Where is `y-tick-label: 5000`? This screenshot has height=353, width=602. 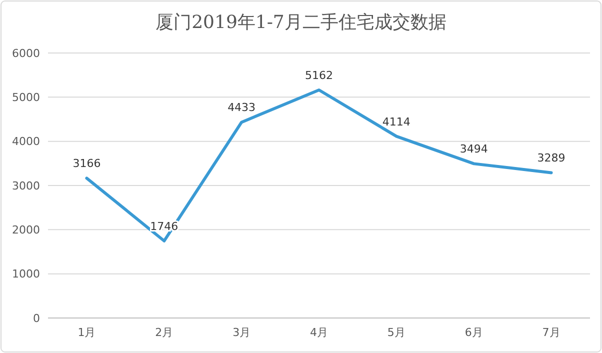 y-tick-label: 5000 is located at coordinates (26, 97).